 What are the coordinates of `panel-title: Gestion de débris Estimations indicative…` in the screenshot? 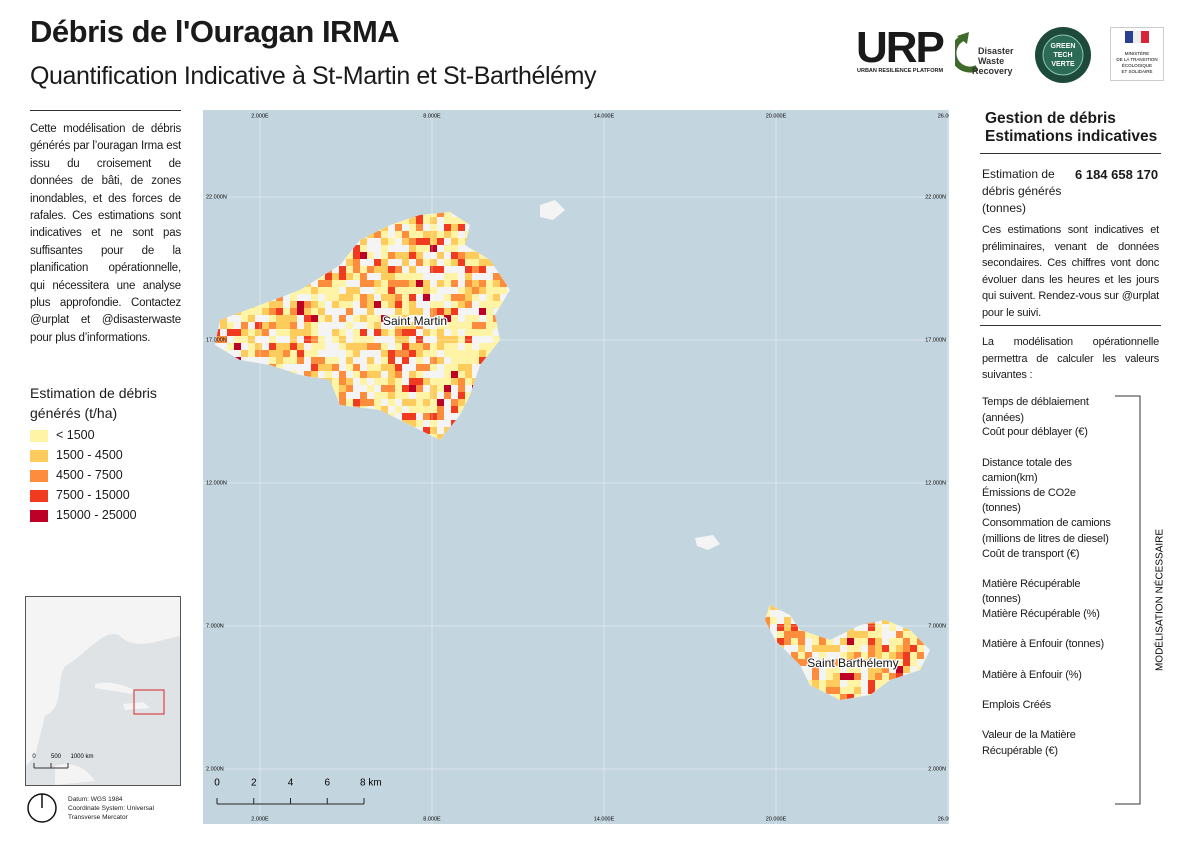 It's located at (1071, 128).